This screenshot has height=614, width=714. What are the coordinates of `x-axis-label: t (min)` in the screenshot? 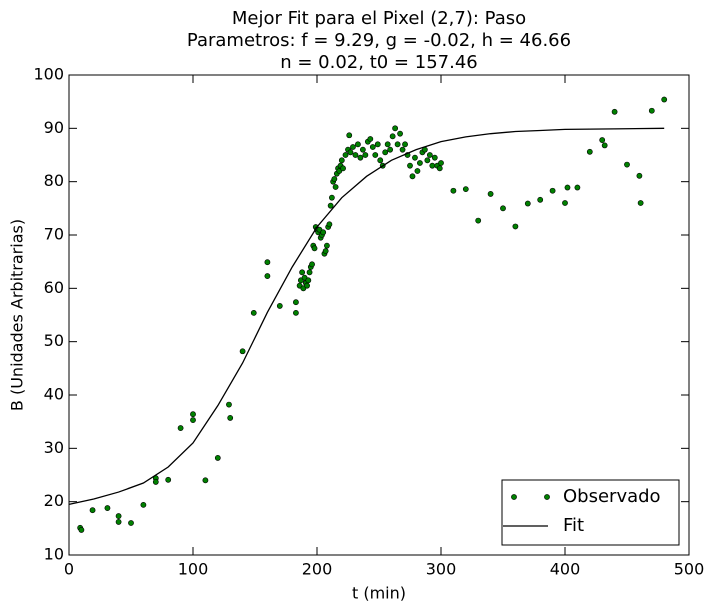 It's located at (379, 593).